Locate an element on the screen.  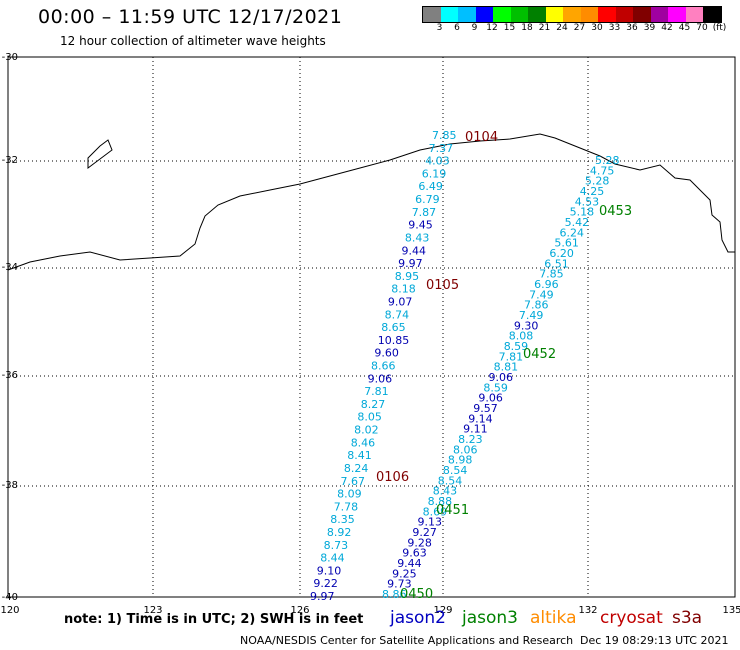
legend-label: 27 is located at coordinates (579, 28).